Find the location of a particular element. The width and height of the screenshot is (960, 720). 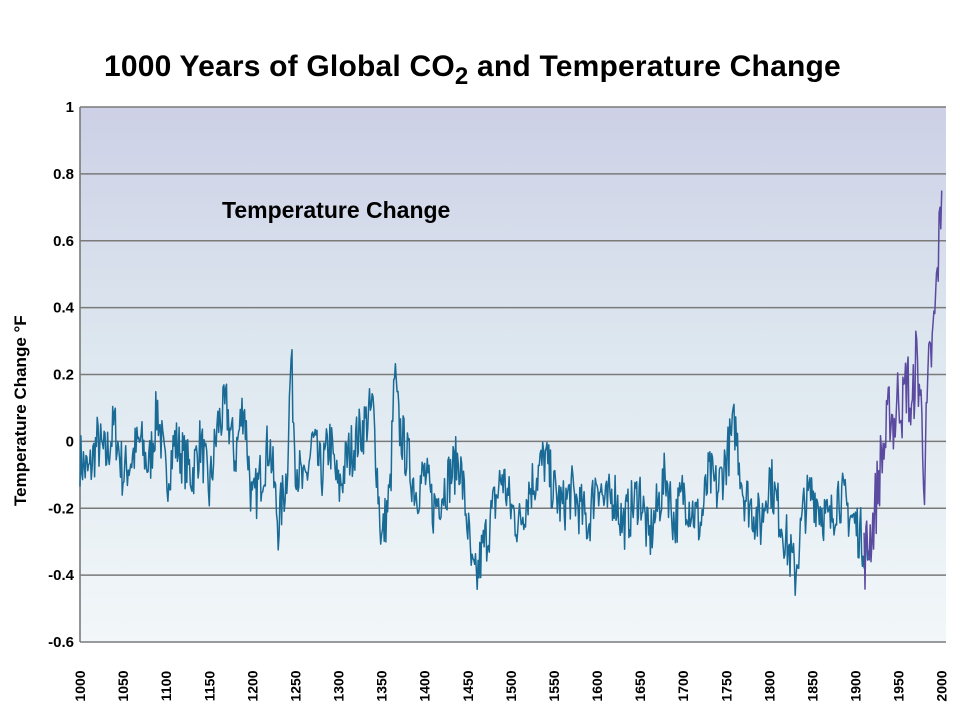

x-tick-label: 1250 is located at coordinates (295, 685).